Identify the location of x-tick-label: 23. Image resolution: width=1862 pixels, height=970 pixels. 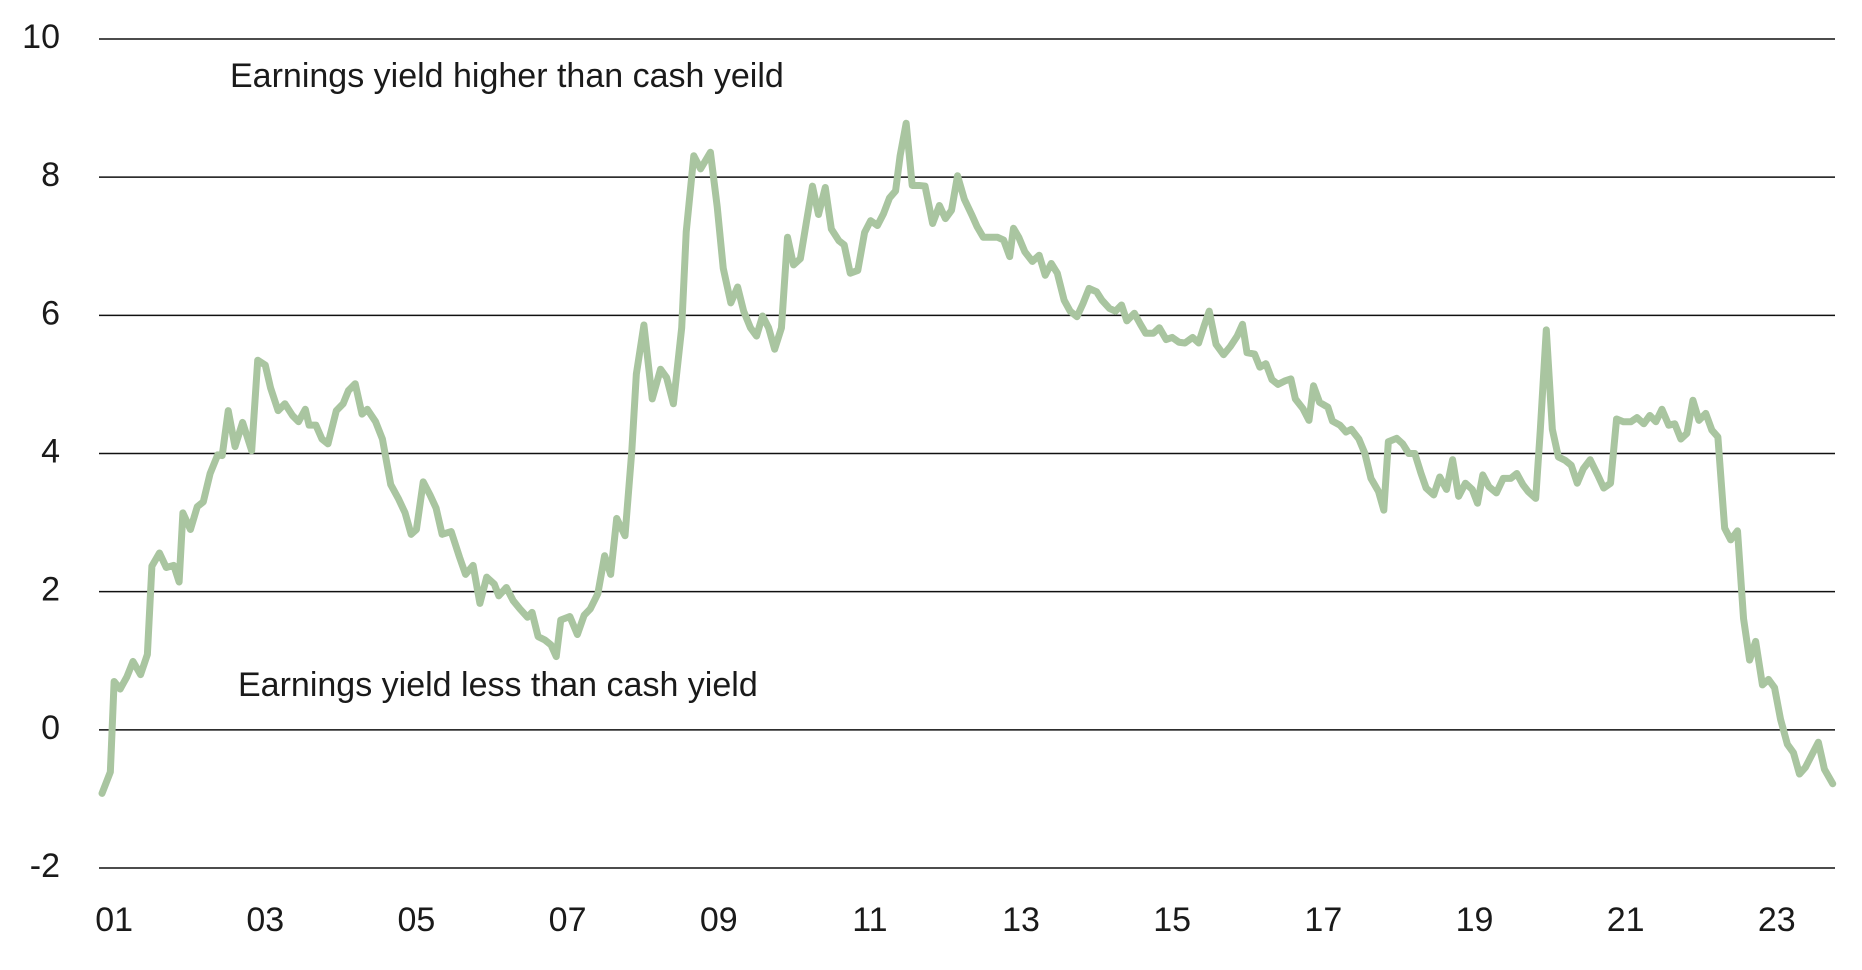
(1777, 920).